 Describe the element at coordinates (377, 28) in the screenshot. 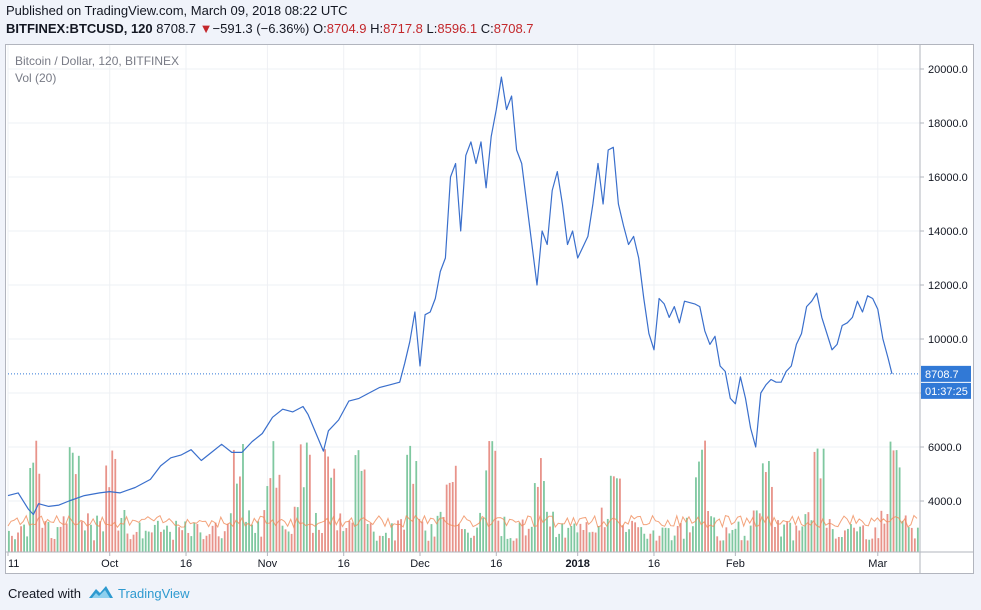

I see `high-label: H:` at that location.